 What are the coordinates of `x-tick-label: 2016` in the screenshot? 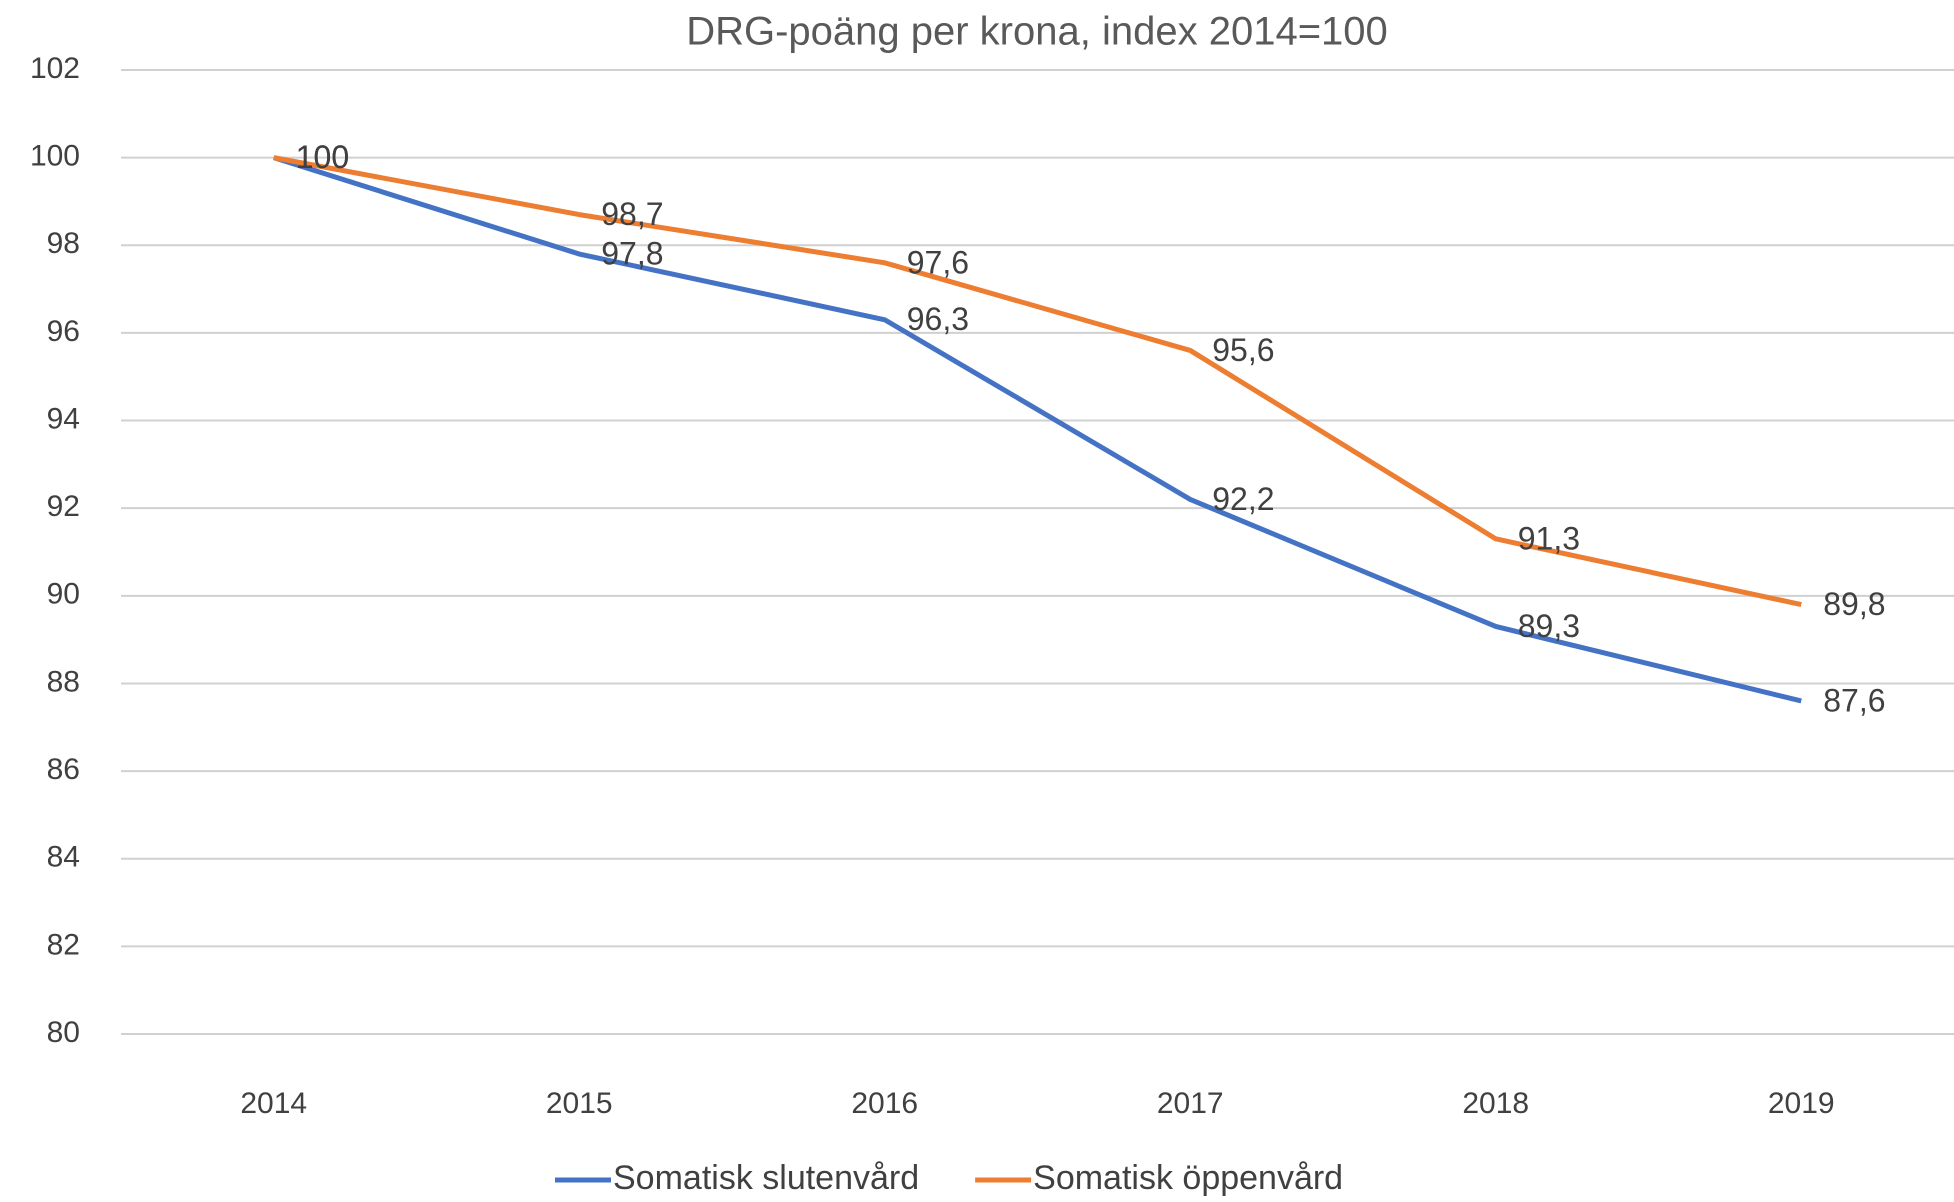 It's located at (884, 1103).